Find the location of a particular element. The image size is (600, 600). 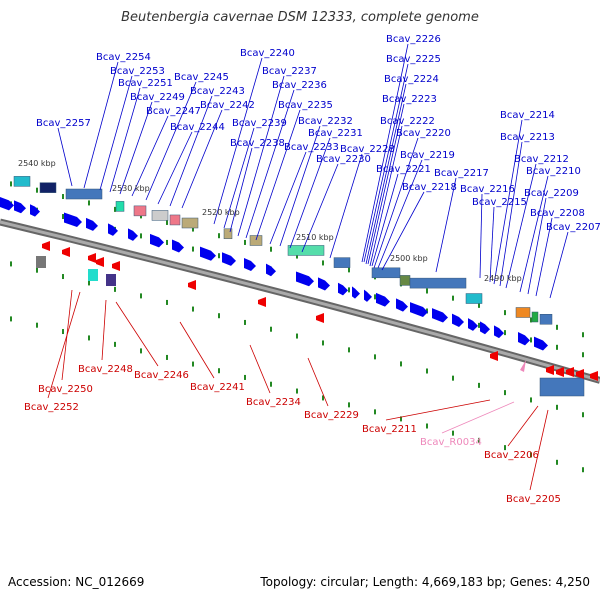

forward-gene-label: Bcav_2209 is located at coordinates (551, 193).